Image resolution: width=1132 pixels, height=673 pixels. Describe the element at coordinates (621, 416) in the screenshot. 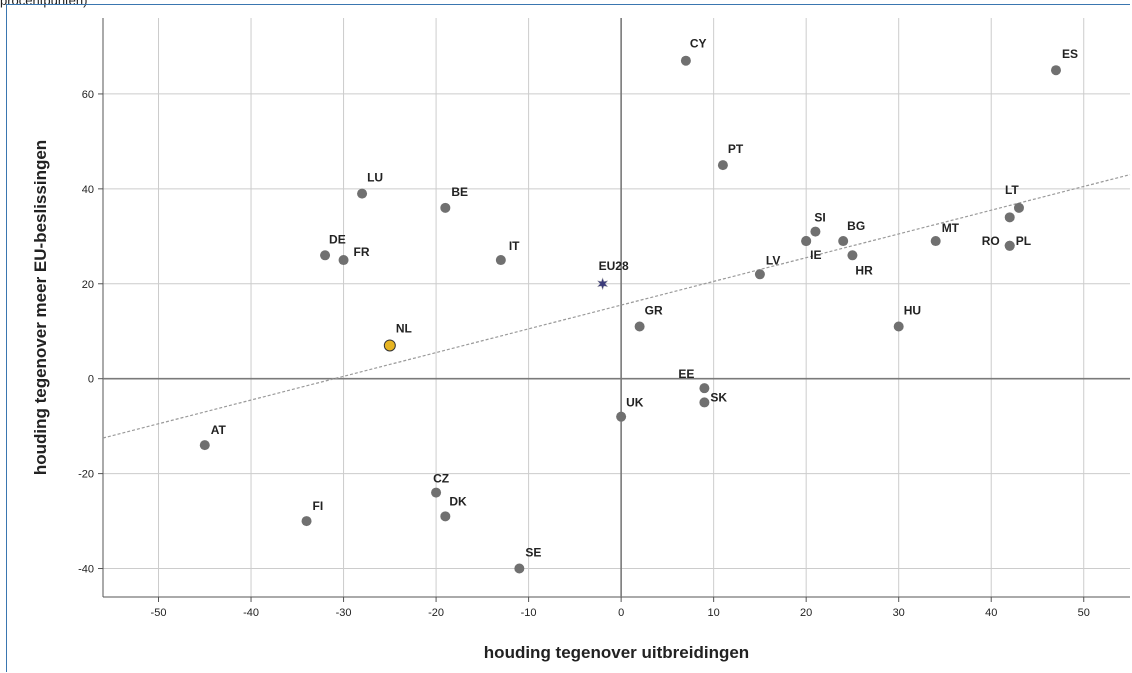

I see `point-uk` at that location.